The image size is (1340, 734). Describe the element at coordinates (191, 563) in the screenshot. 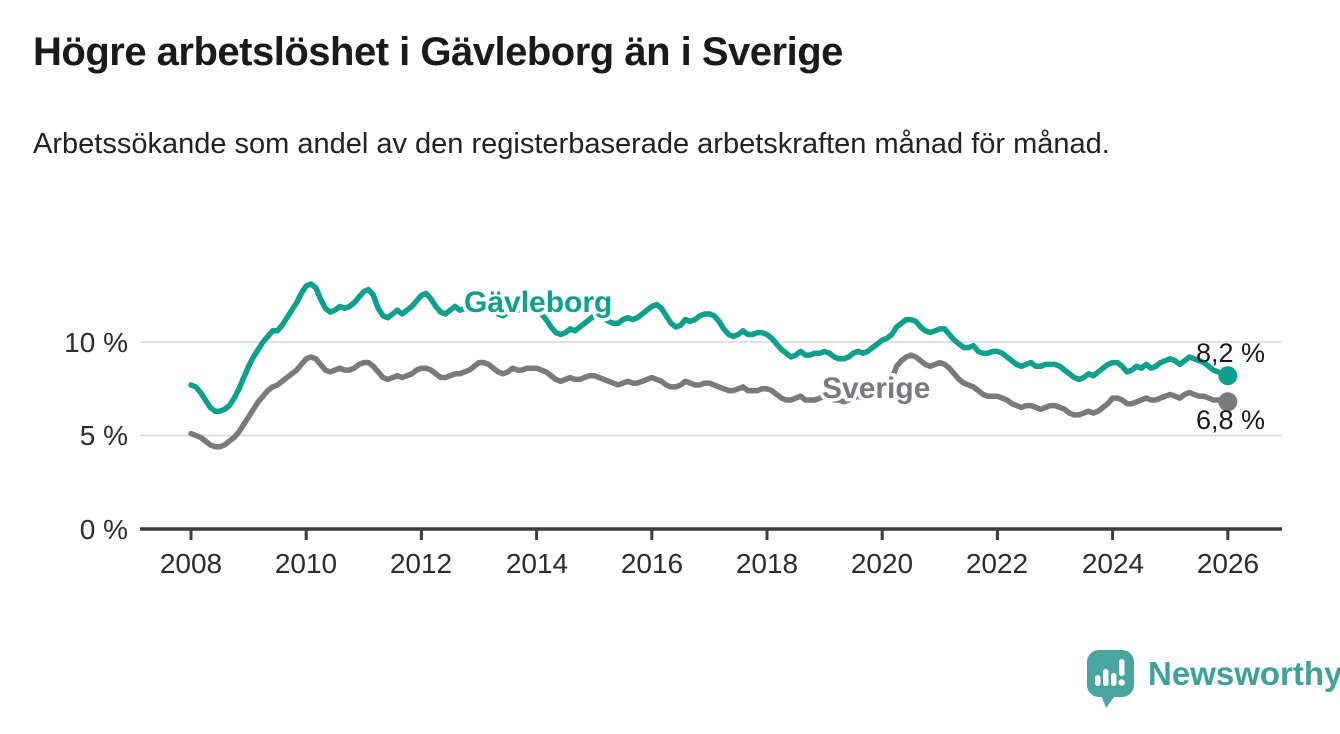

I see `x-tick-label-2008: 2008` at that location.